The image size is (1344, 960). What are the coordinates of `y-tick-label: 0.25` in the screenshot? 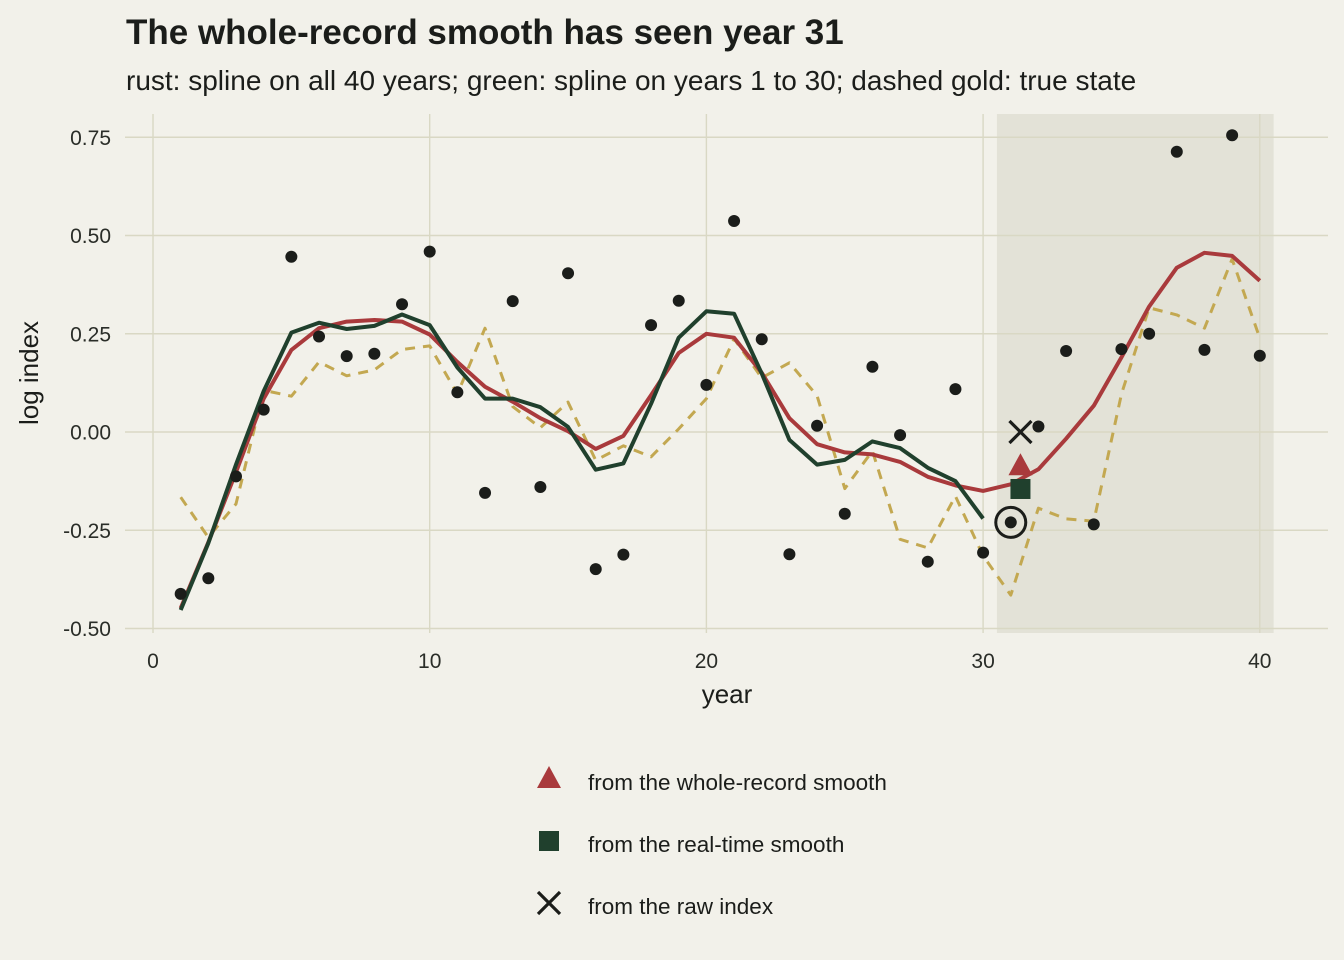 It's located at (90, 334).